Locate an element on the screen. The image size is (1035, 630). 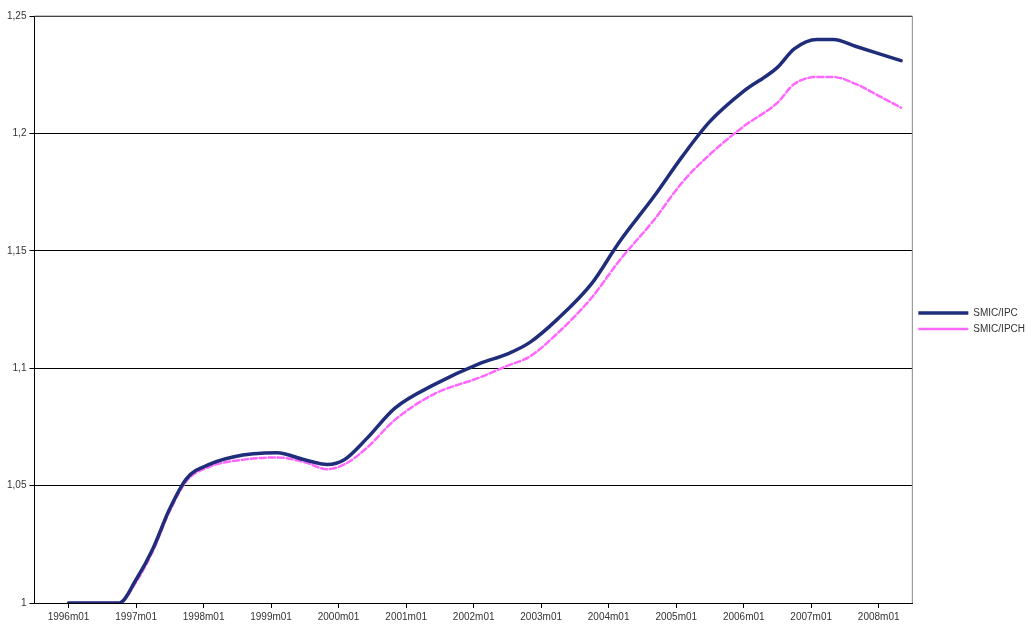
legend-label: SMIC/IPCH is located at coordinates (999, 328).